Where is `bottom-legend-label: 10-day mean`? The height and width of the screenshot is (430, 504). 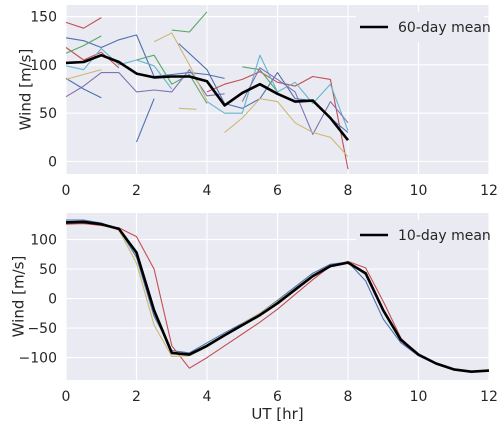
bottom-legend-label: 10-day mean is located at coordinates (444, 236).